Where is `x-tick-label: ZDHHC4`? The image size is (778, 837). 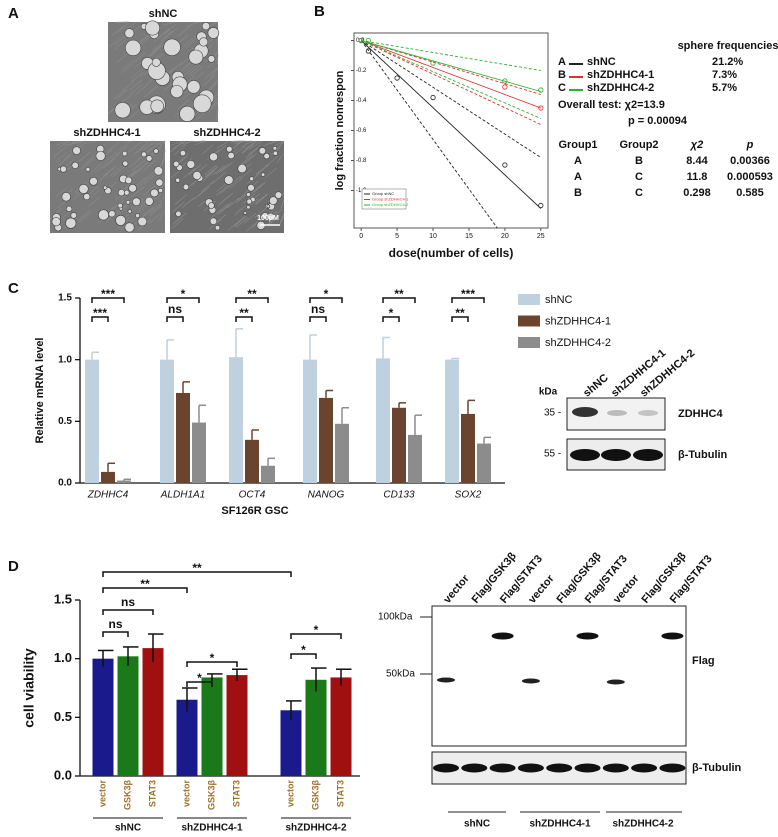
x-tick-label: ZDHHC4 is located at coordinates (108, 495).